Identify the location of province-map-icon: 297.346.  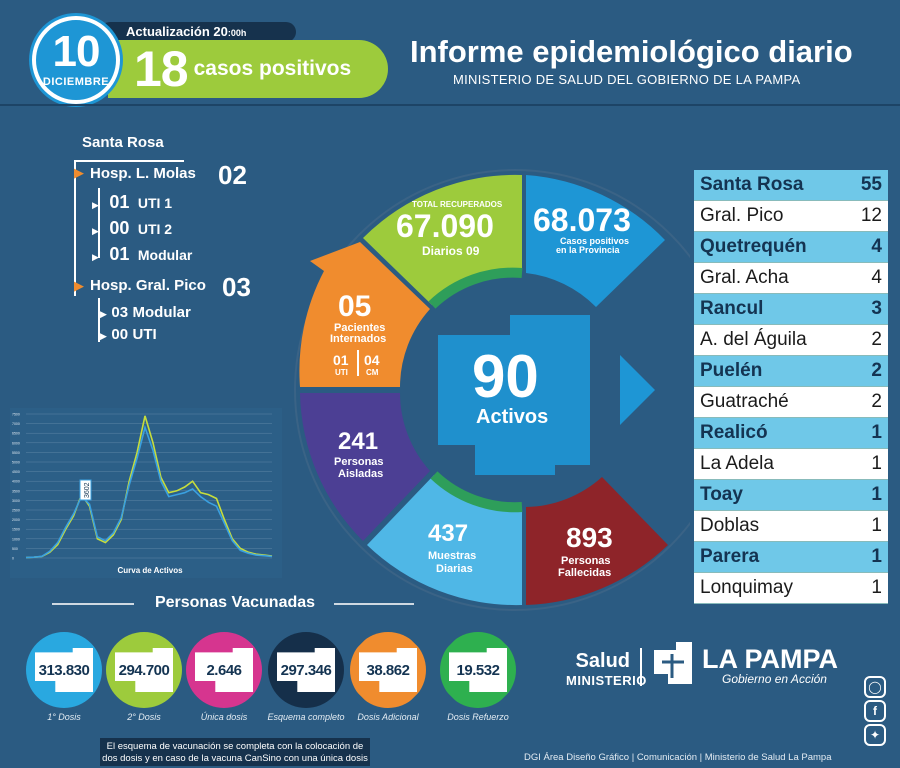
(306, 670).